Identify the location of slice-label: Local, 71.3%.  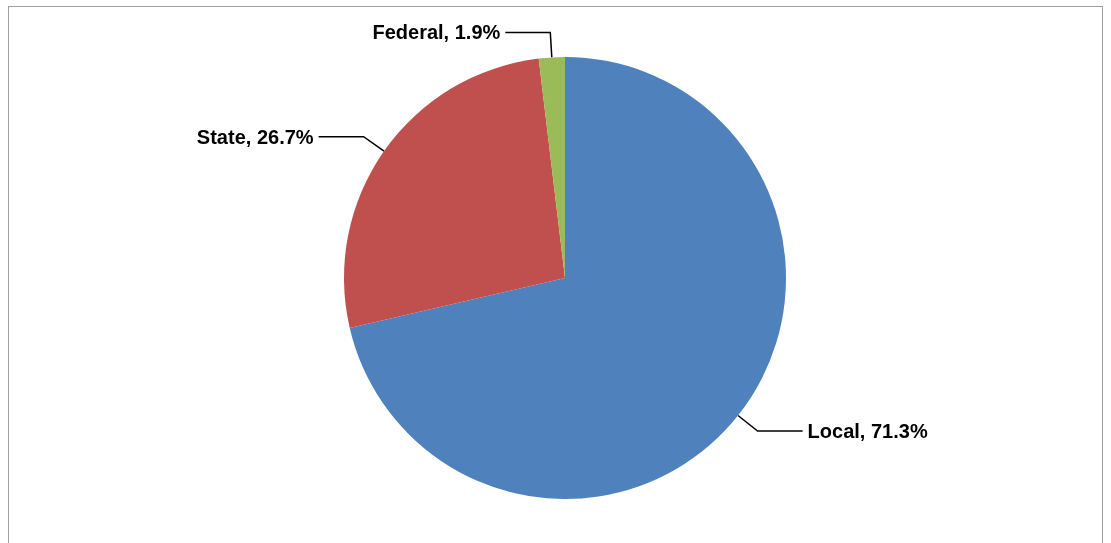
(867, 431).